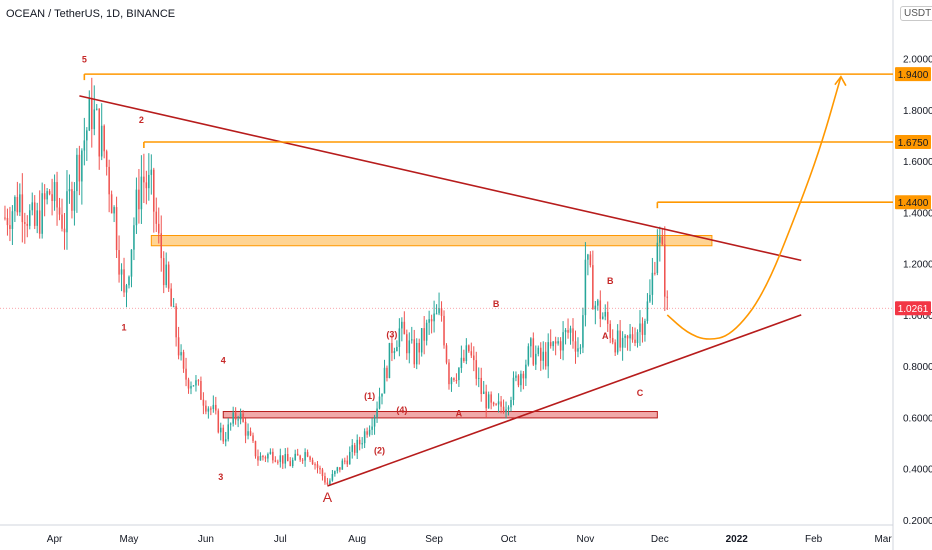  I want to click on wave-label: C, so click(640, 393).